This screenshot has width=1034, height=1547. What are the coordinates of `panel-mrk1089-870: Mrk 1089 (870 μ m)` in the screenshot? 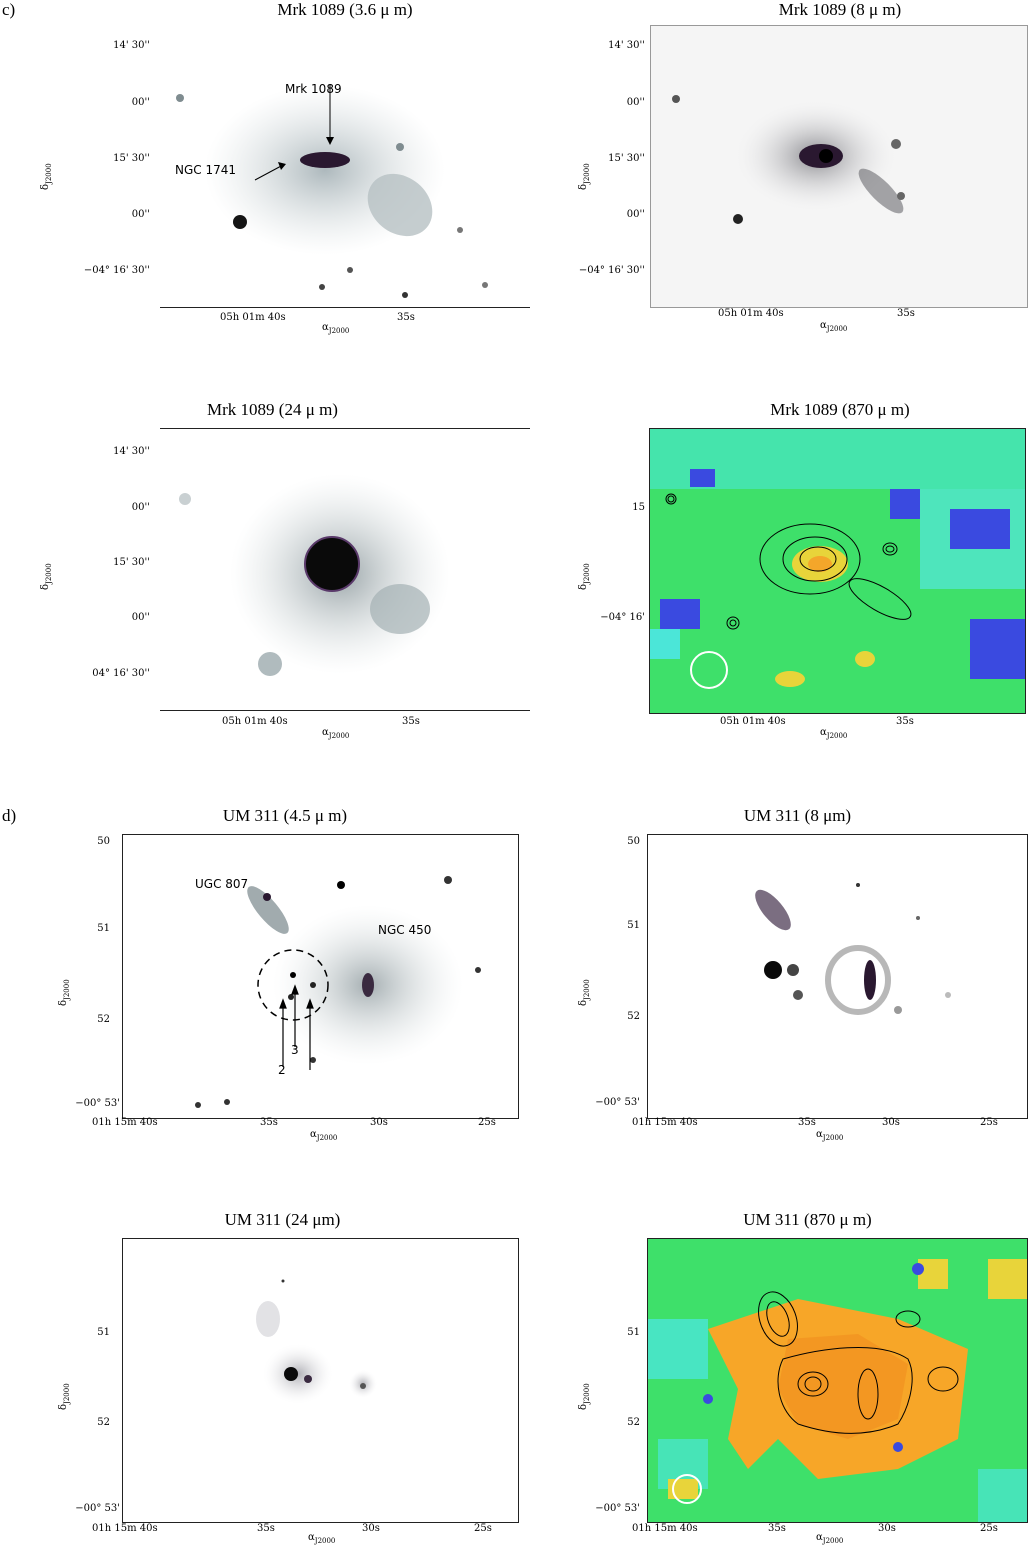 It's located at (787, 575).